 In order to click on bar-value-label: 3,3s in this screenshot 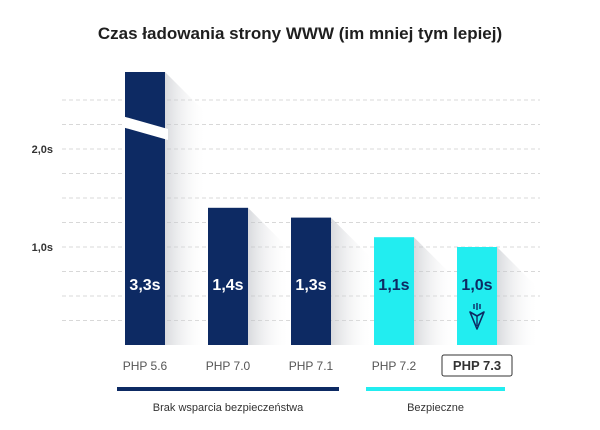, I will do `click(144, 285)`.